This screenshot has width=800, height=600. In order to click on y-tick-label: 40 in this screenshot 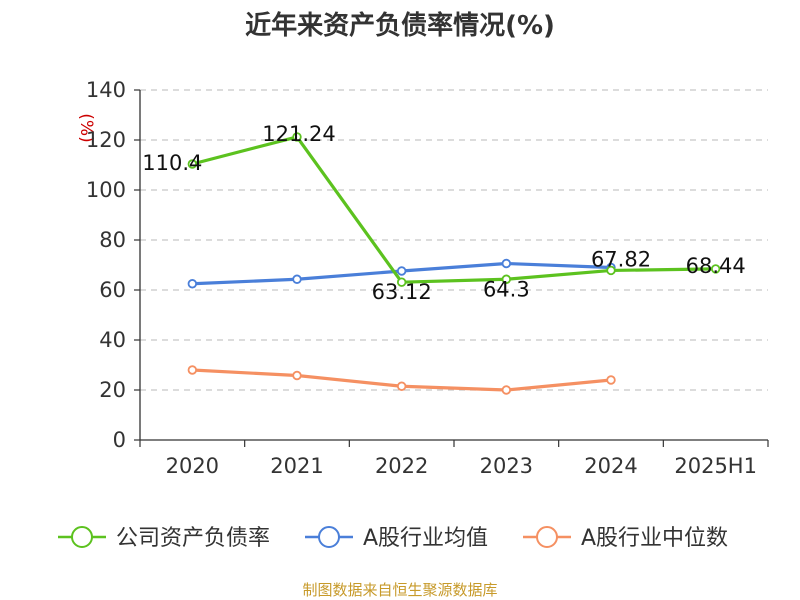, I will do `click(112, 340)`.